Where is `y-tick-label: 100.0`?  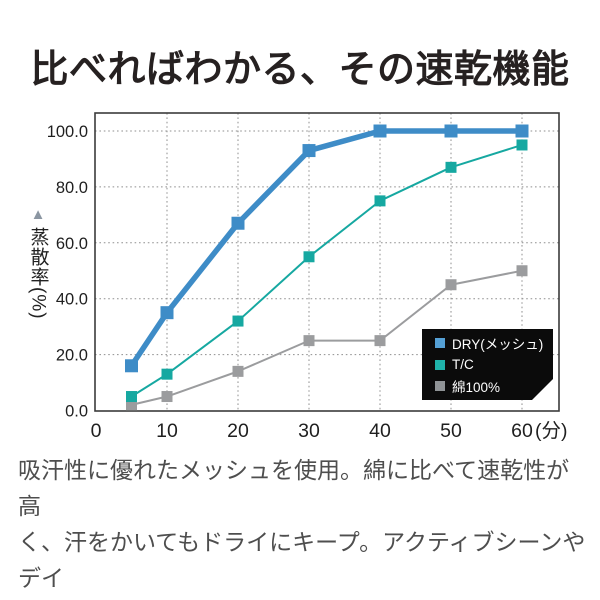 y-tick-label: 100.0 is located at coordinates (67, 132).